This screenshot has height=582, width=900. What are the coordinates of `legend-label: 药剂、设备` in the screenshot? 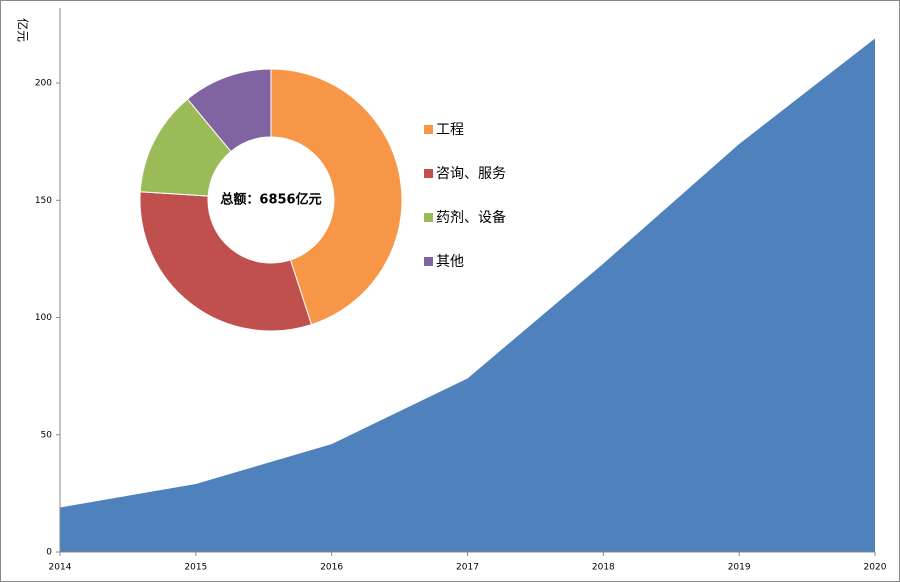 It's located at (471, 217).